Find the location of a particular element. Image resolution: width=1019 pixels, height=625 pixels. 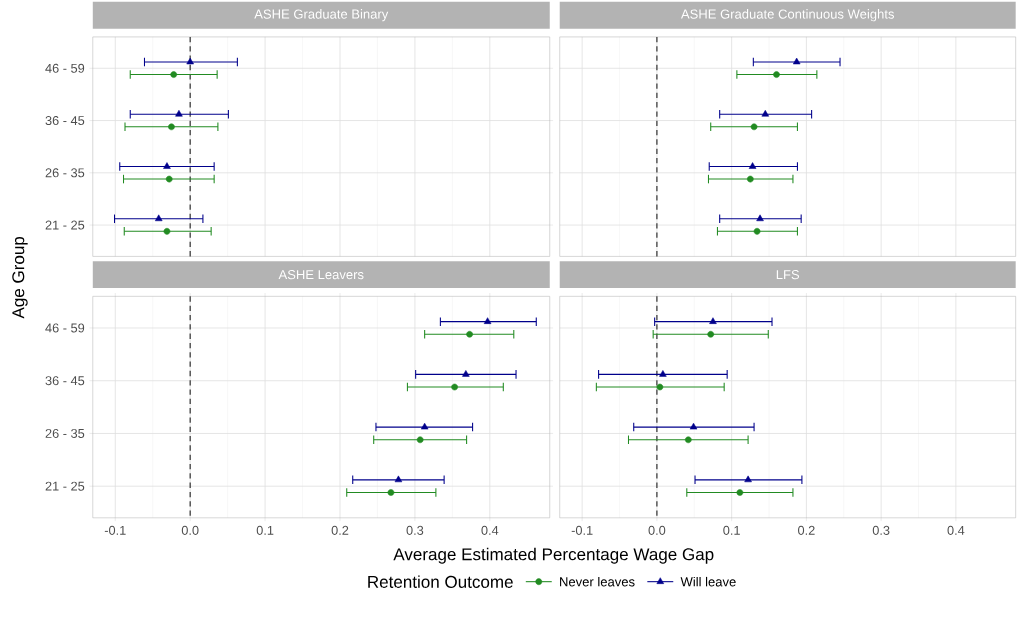

chart-title: ASHE Leavers is located at coordinates (321, 275).